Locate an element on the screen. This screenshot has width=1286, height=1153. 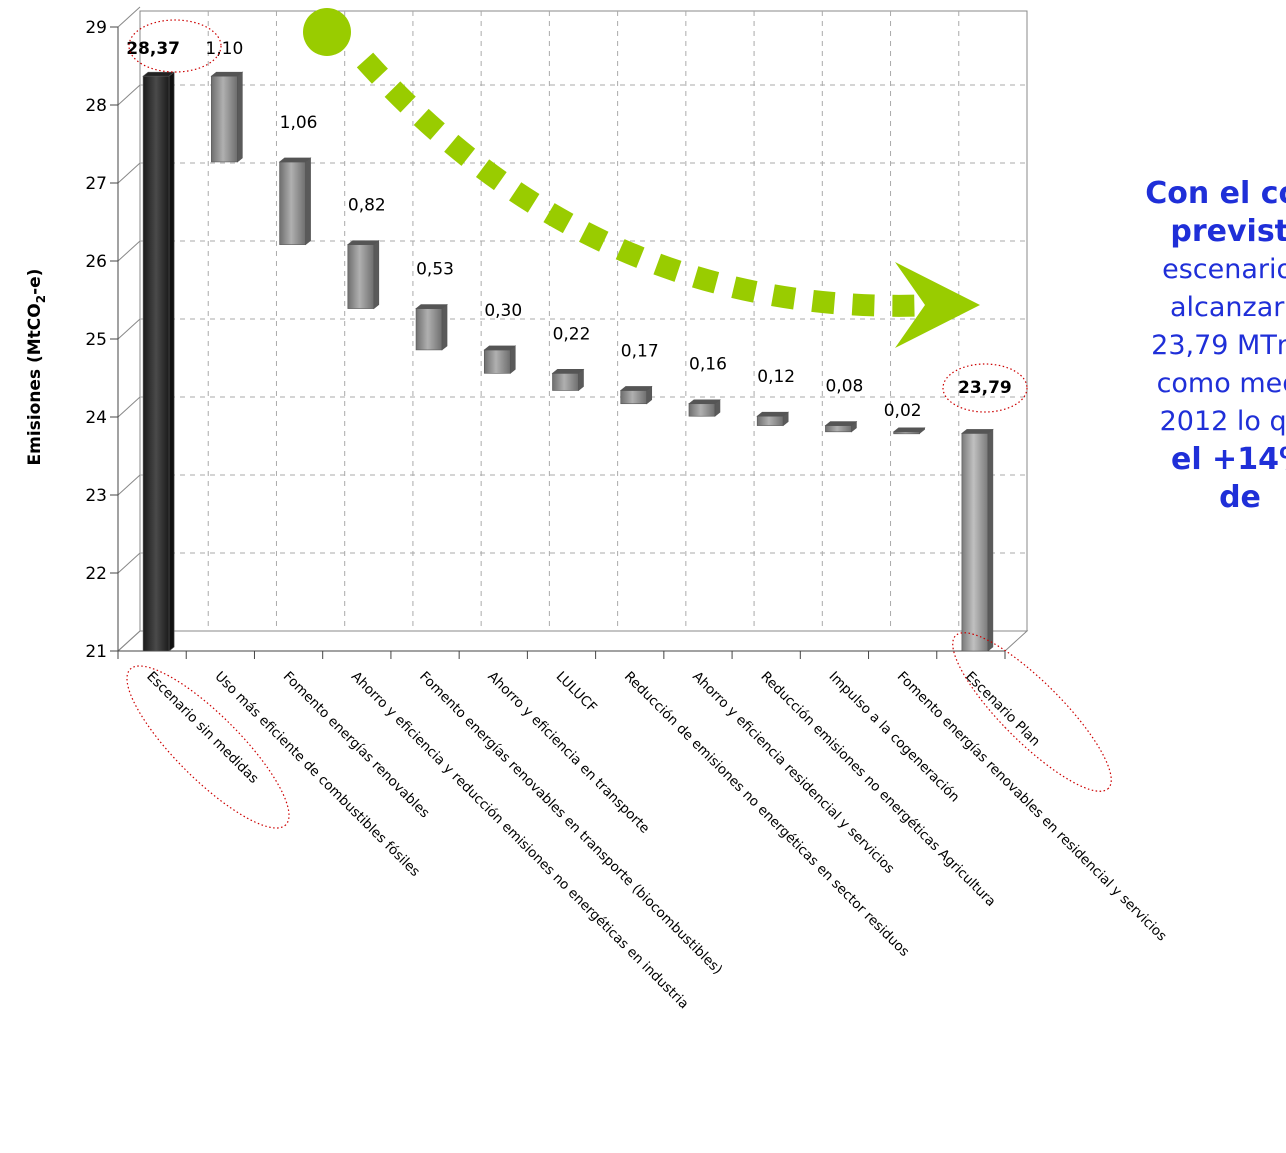
y-tick-label: 24 is located at coordinates (96, 418).